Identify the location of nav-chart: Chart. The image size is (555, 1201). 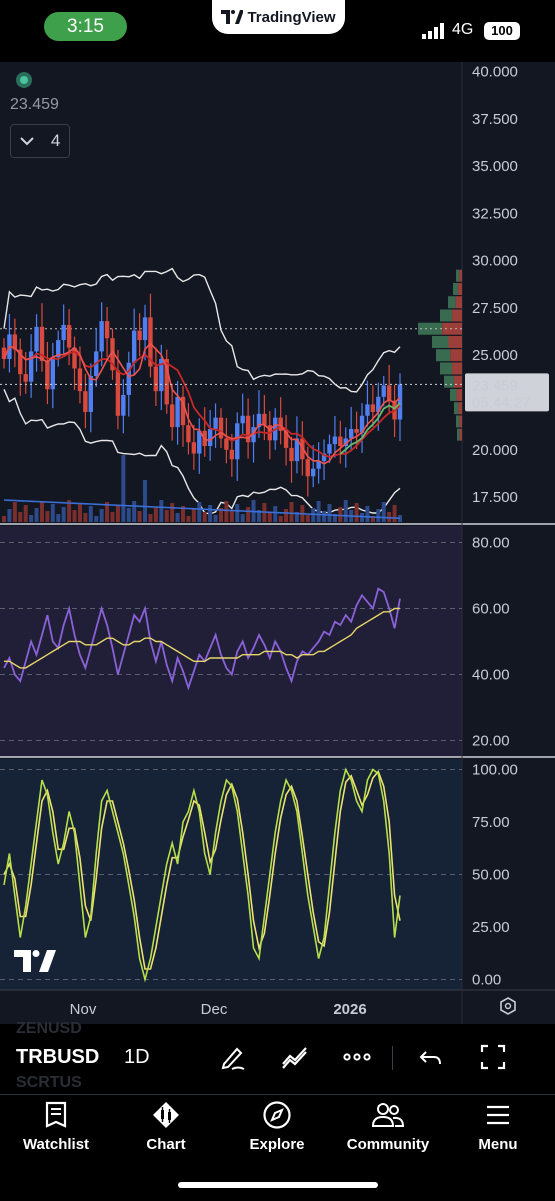
(166, 1126).